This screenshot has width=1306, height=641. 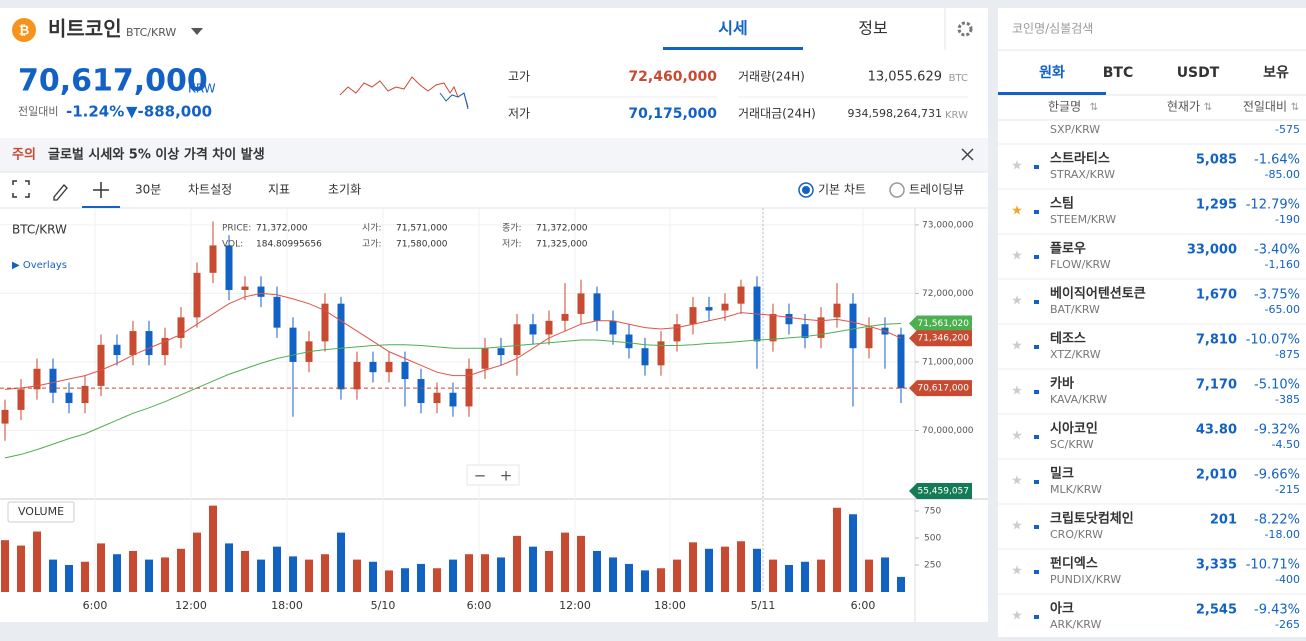 I want to click on toolbar-item: 차트설정, so click(x=210, y=190).